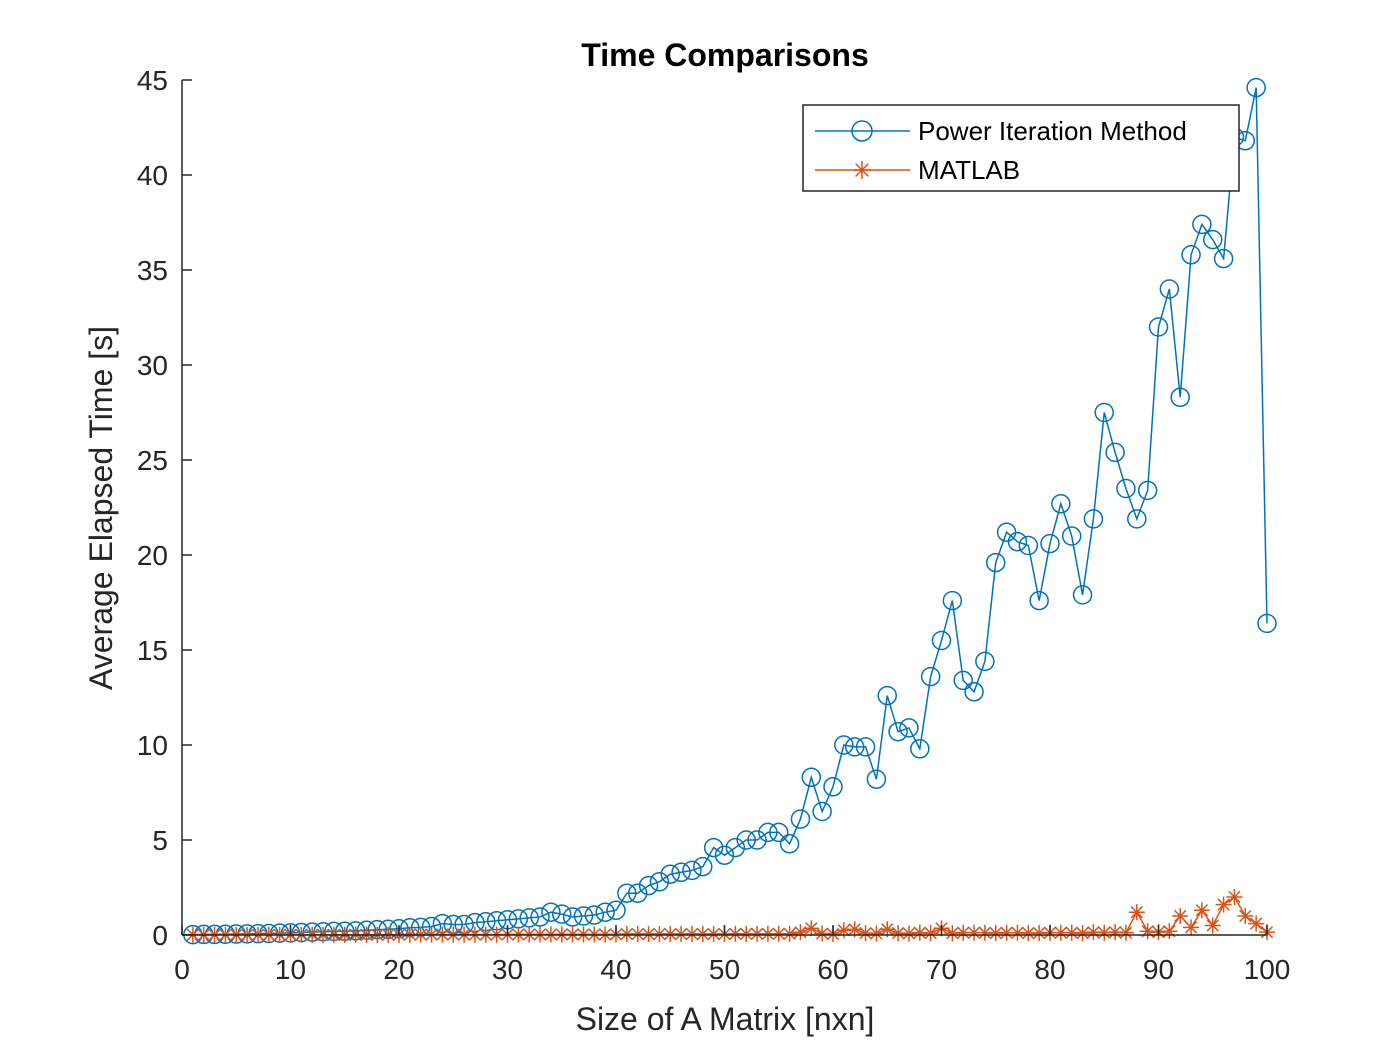 The image size is (1400, 1050). I want to click on x-tick-label: 50, so click(724, 969).